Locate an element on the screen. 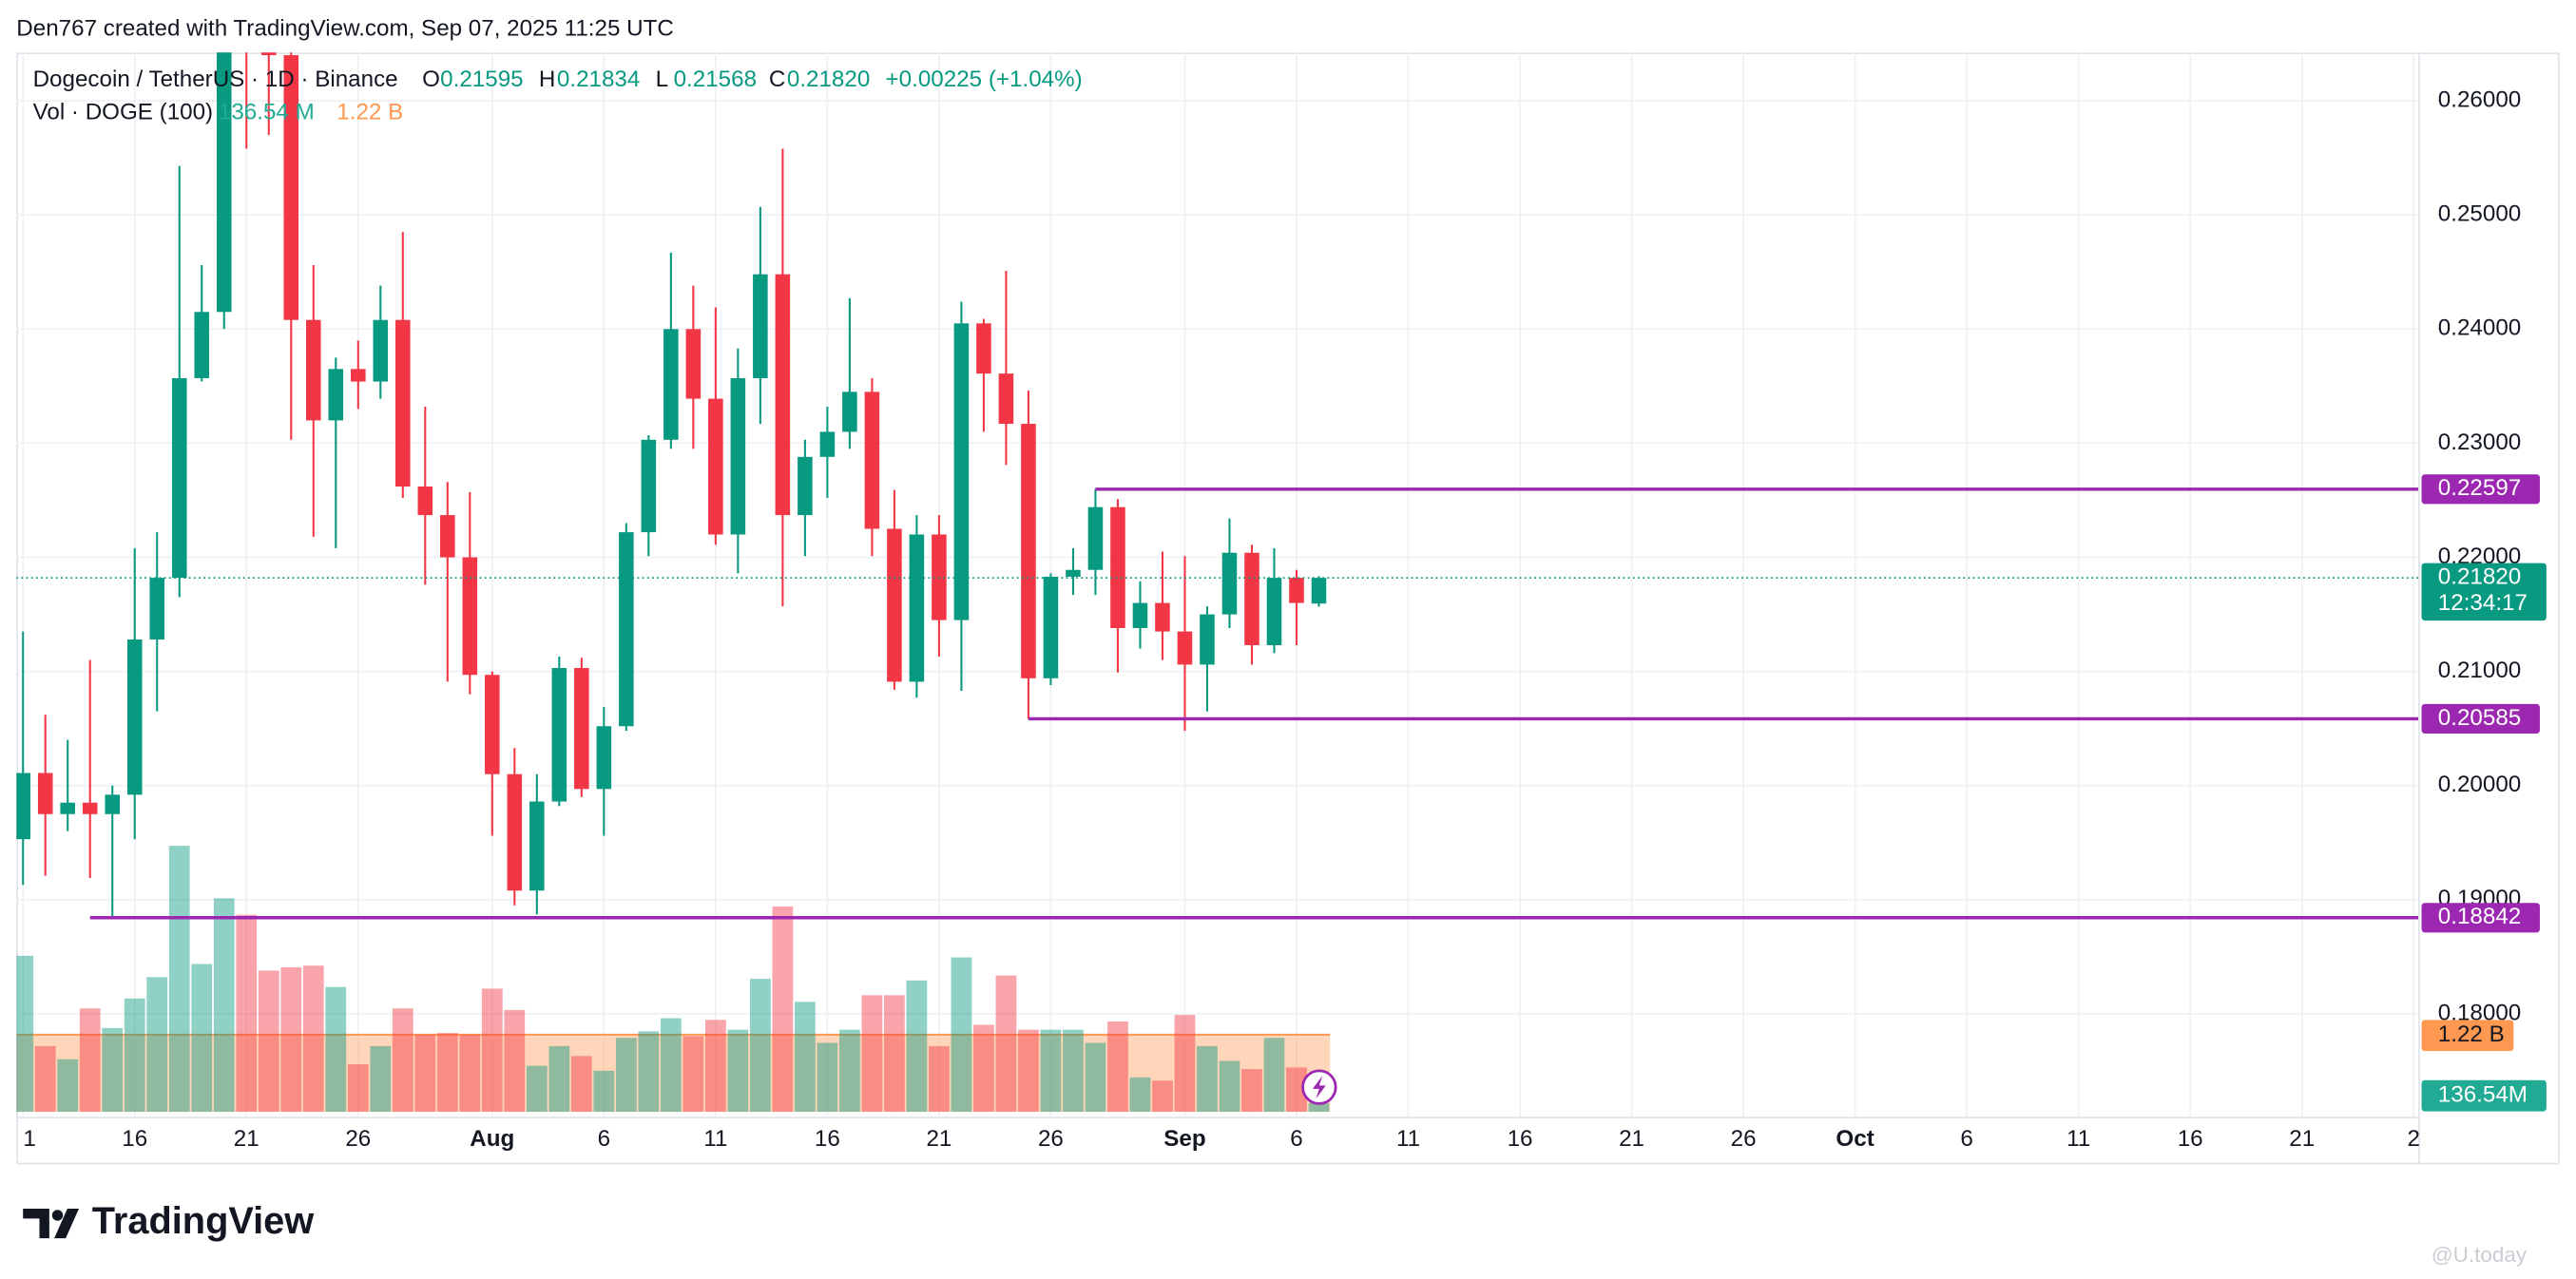  last-price-tag is located at coordinates (2484, 592).